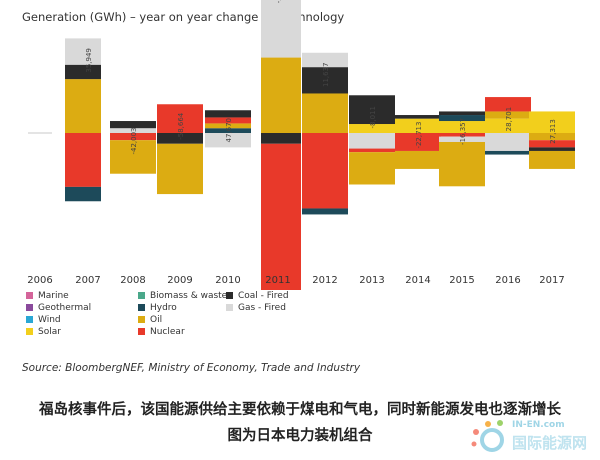 The width and height of the screenshot is (600, 460). What do you see at coordinates (279, 1) in the screenshot?
I see `data-label: -59,505` at bounding box center [279, 1].